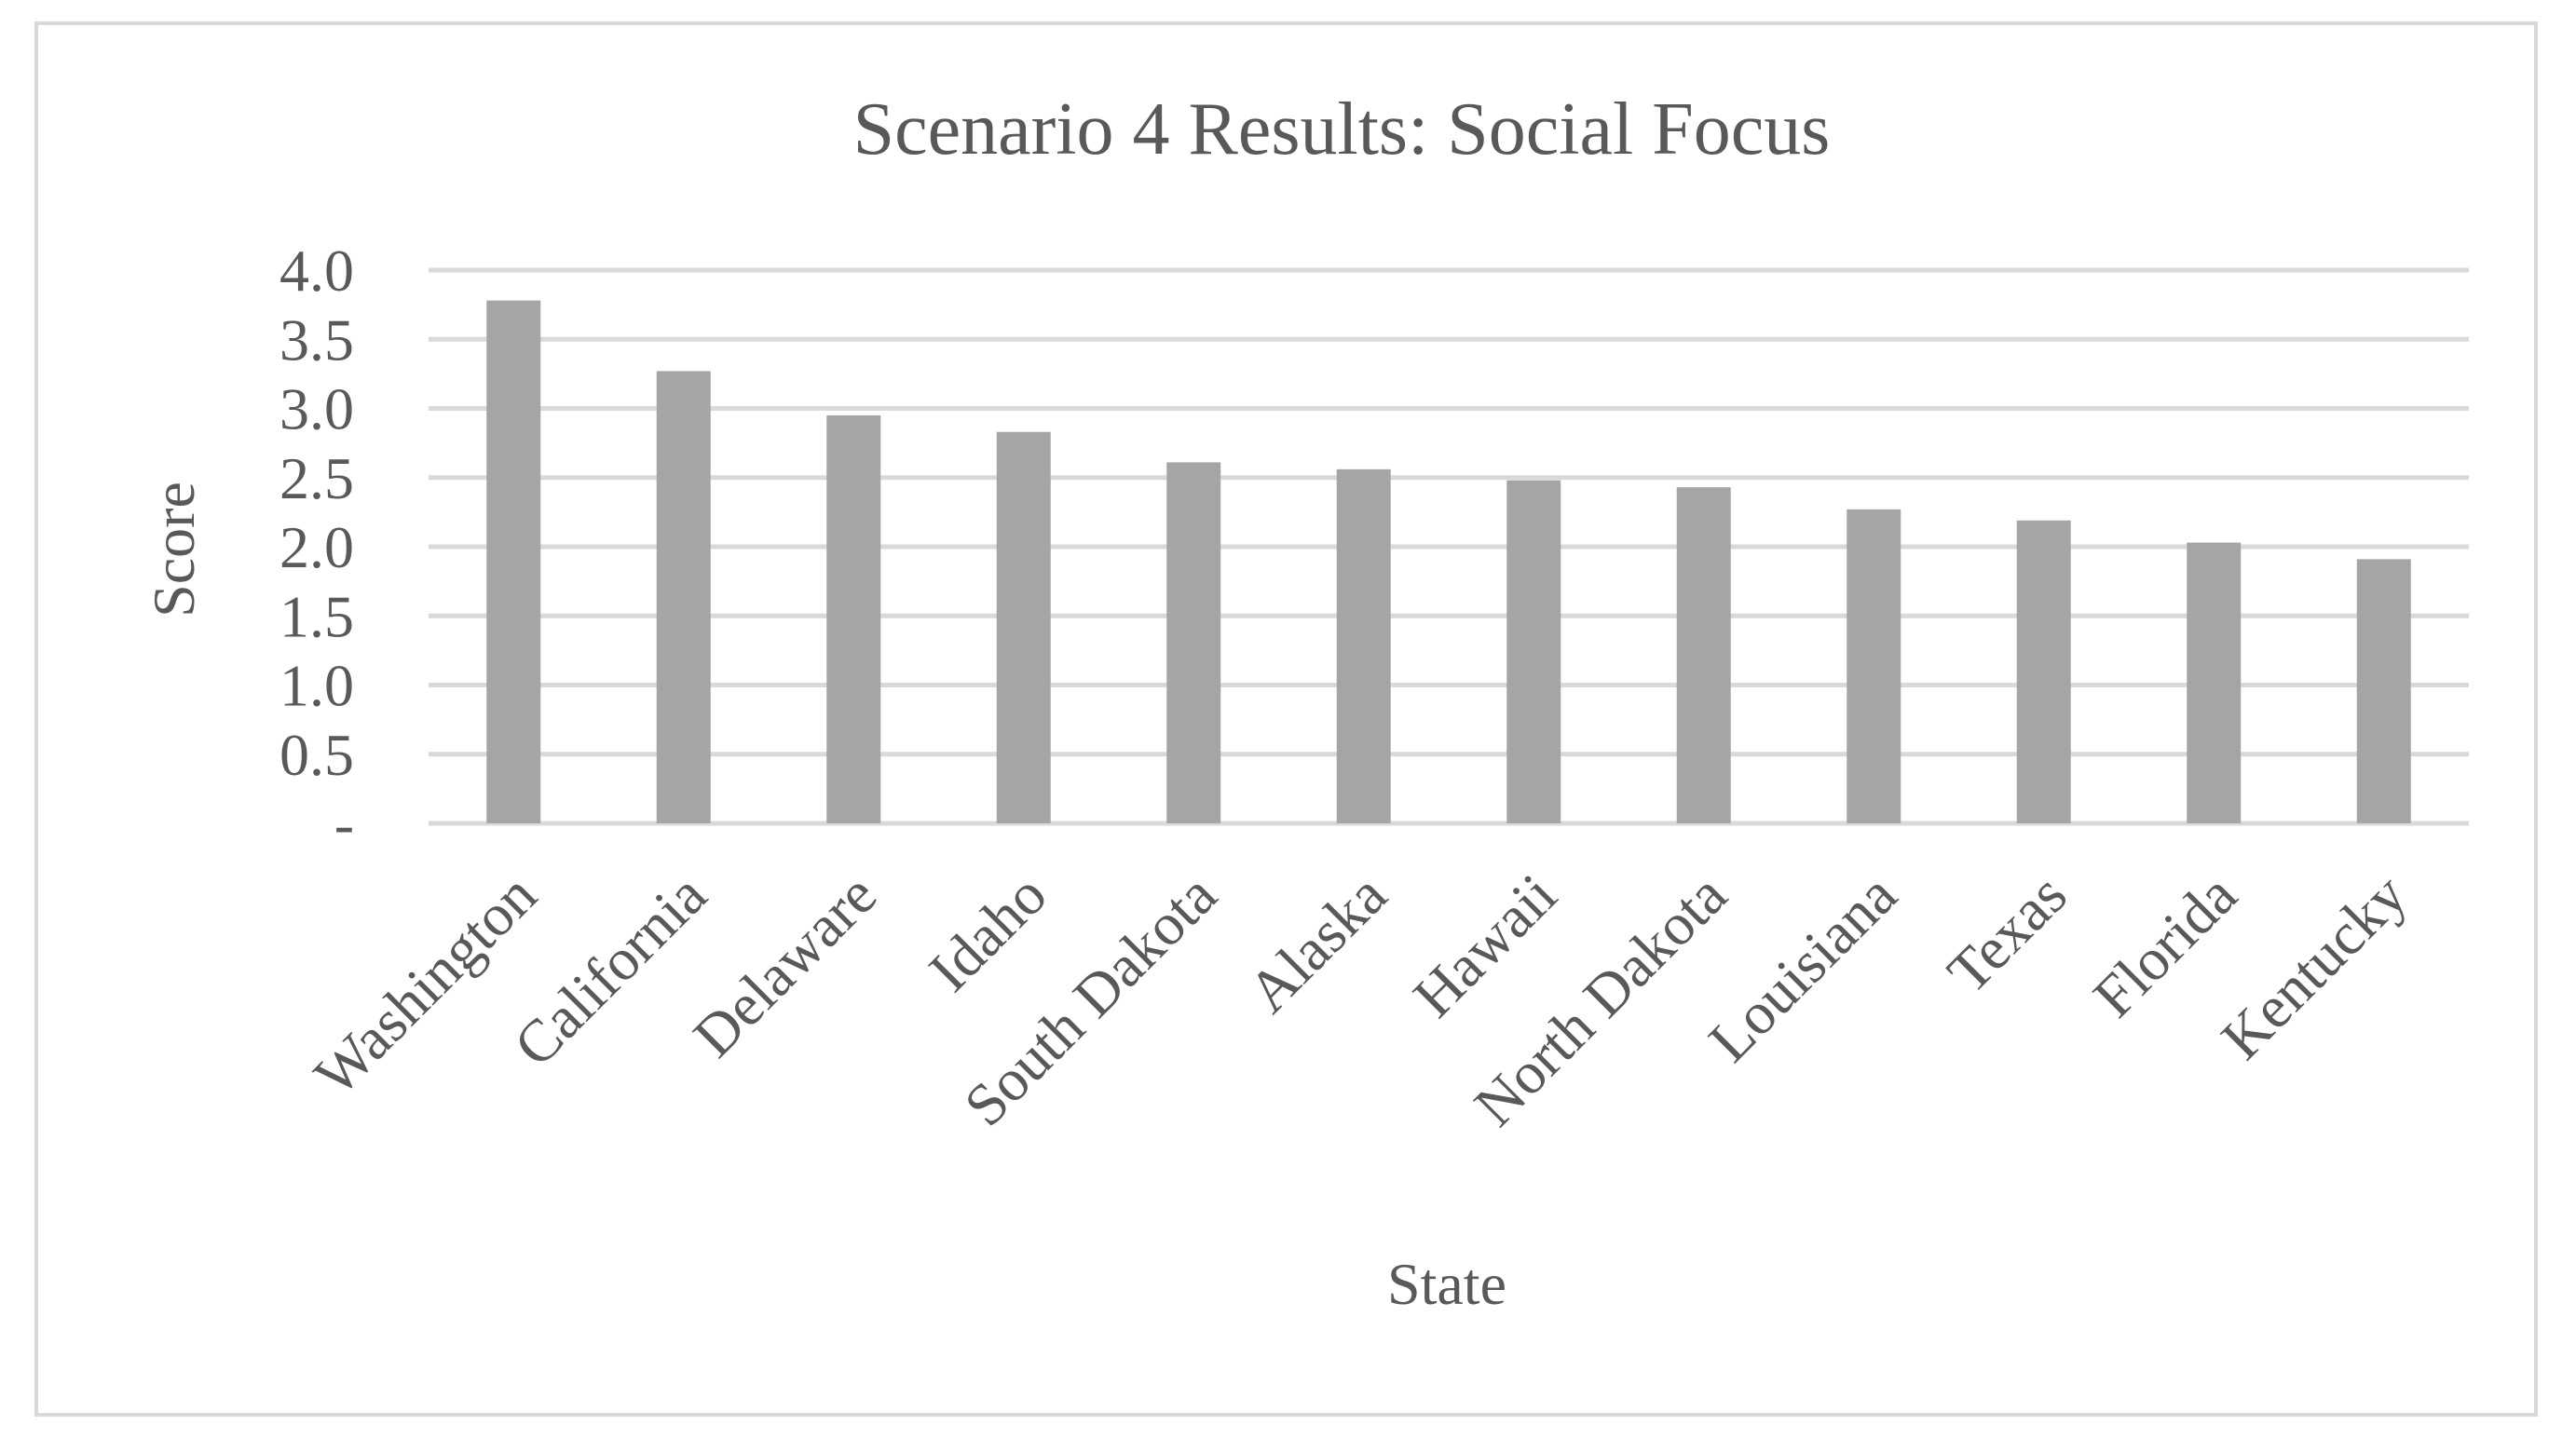 The image size is (2576, 1439). I want to click on bar-louisiana, so click(1874, 666).